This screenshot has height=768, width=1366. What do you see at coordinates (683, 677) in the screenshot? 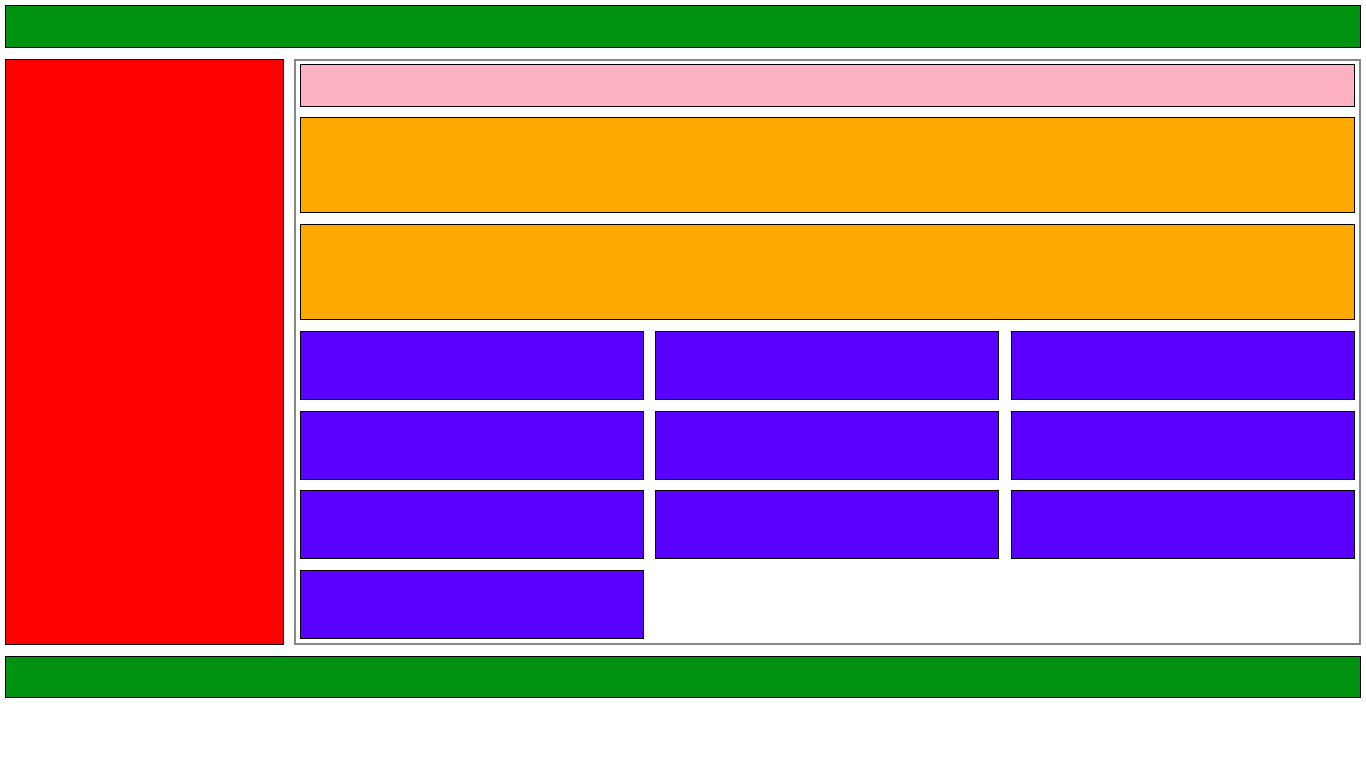
I see `footer-bar` at bounding box center [683, 677].